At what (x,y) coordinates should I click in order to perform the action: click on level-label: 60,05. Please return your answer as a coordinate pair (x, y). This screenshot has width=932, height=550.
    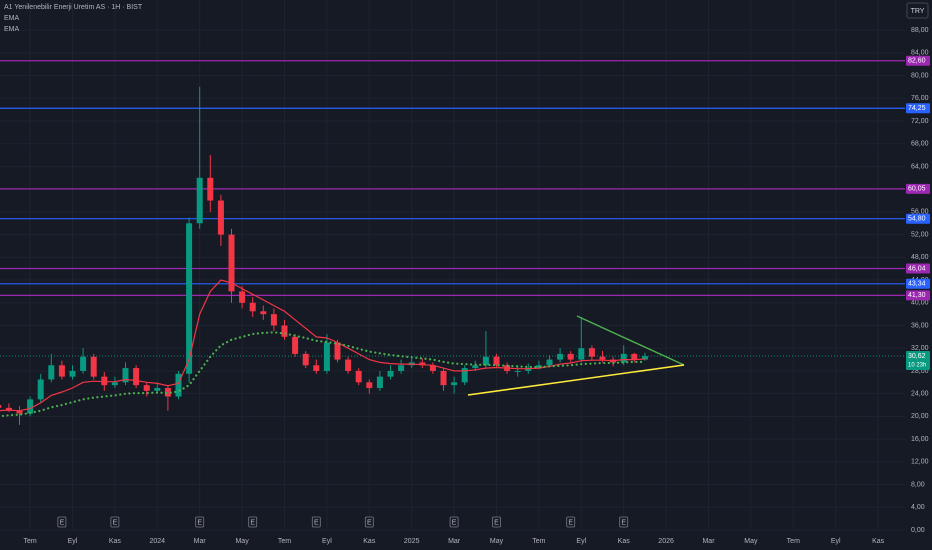
    Looking at the image, I should click on (917, 189).